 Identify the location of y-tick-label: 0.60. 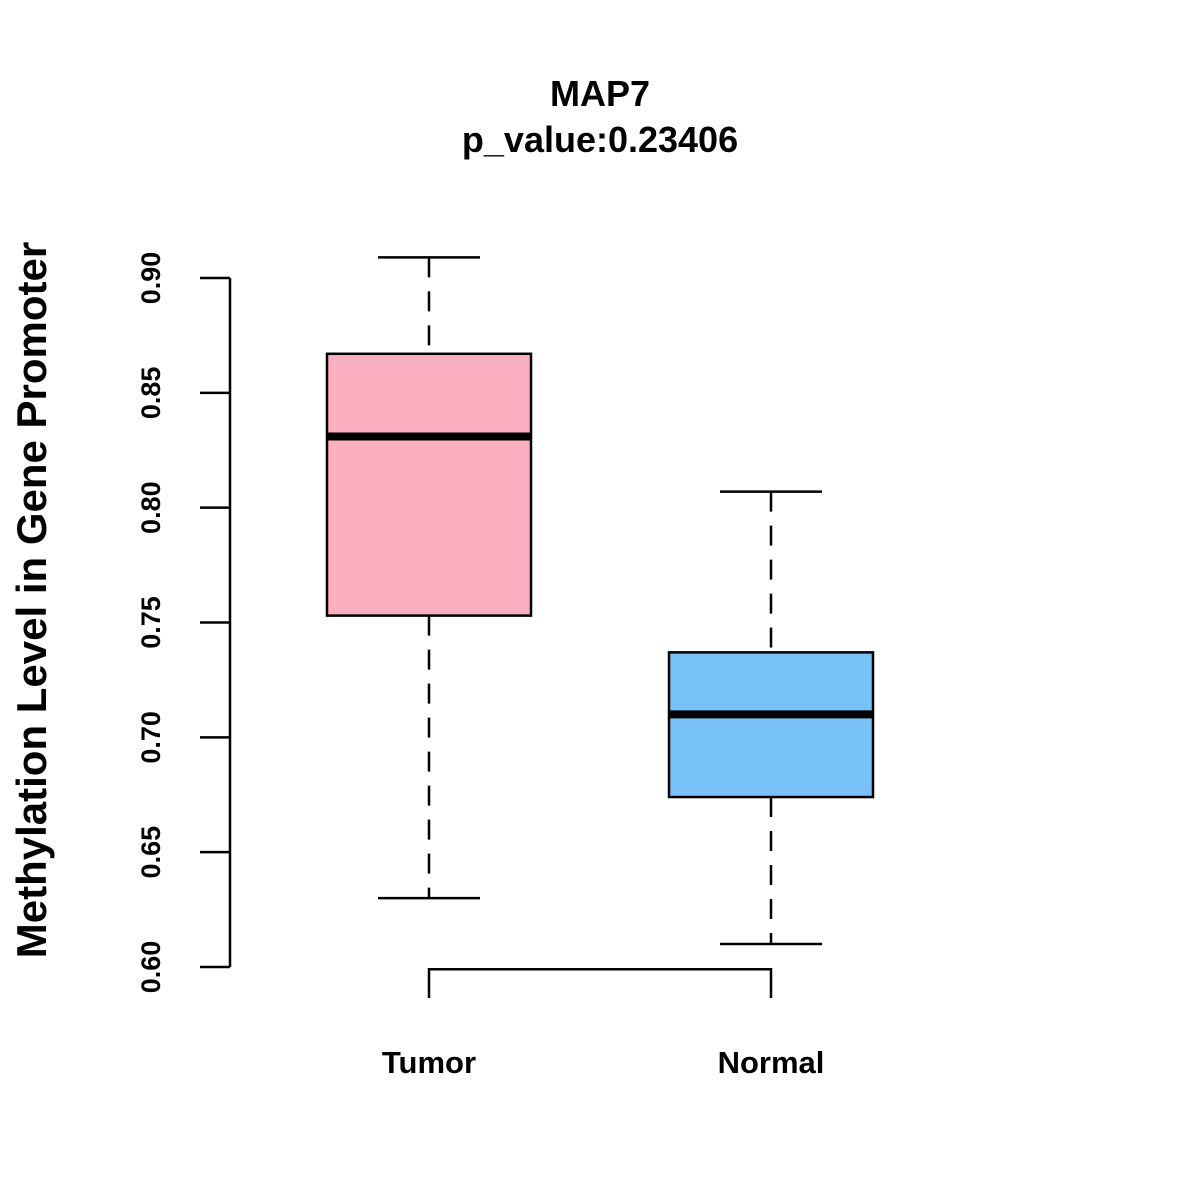
(151, 967).